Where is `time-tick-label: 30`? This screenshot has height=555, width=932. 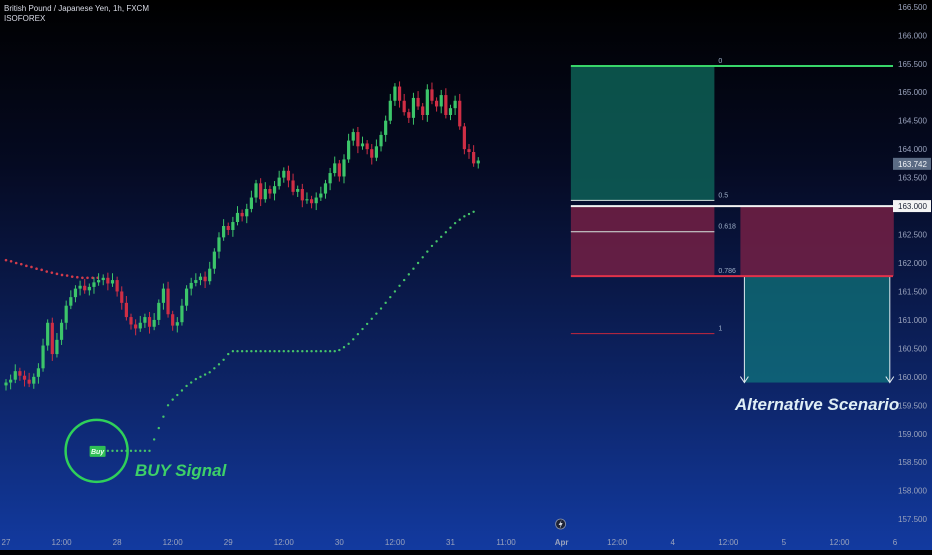
time-tick-label: 30 is located at coordinates (339, 542).